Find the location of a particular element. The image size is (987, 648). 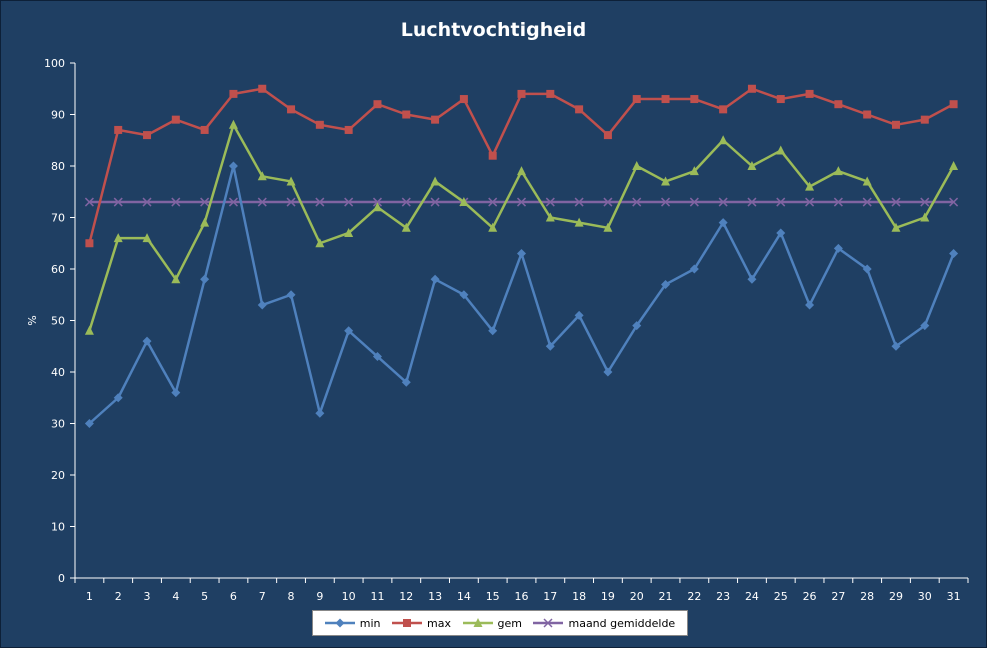

x-tick-label: 13 is located at coordinates (435, 596).